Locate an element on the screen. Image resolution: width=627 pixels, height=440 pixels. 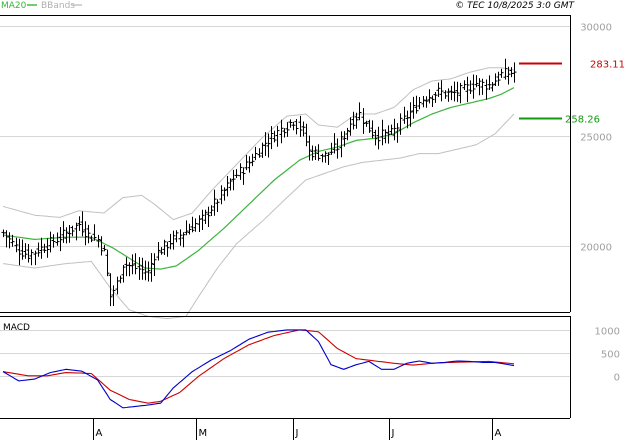
macd-tick-label: 500 is located at coordinates (610, 355).